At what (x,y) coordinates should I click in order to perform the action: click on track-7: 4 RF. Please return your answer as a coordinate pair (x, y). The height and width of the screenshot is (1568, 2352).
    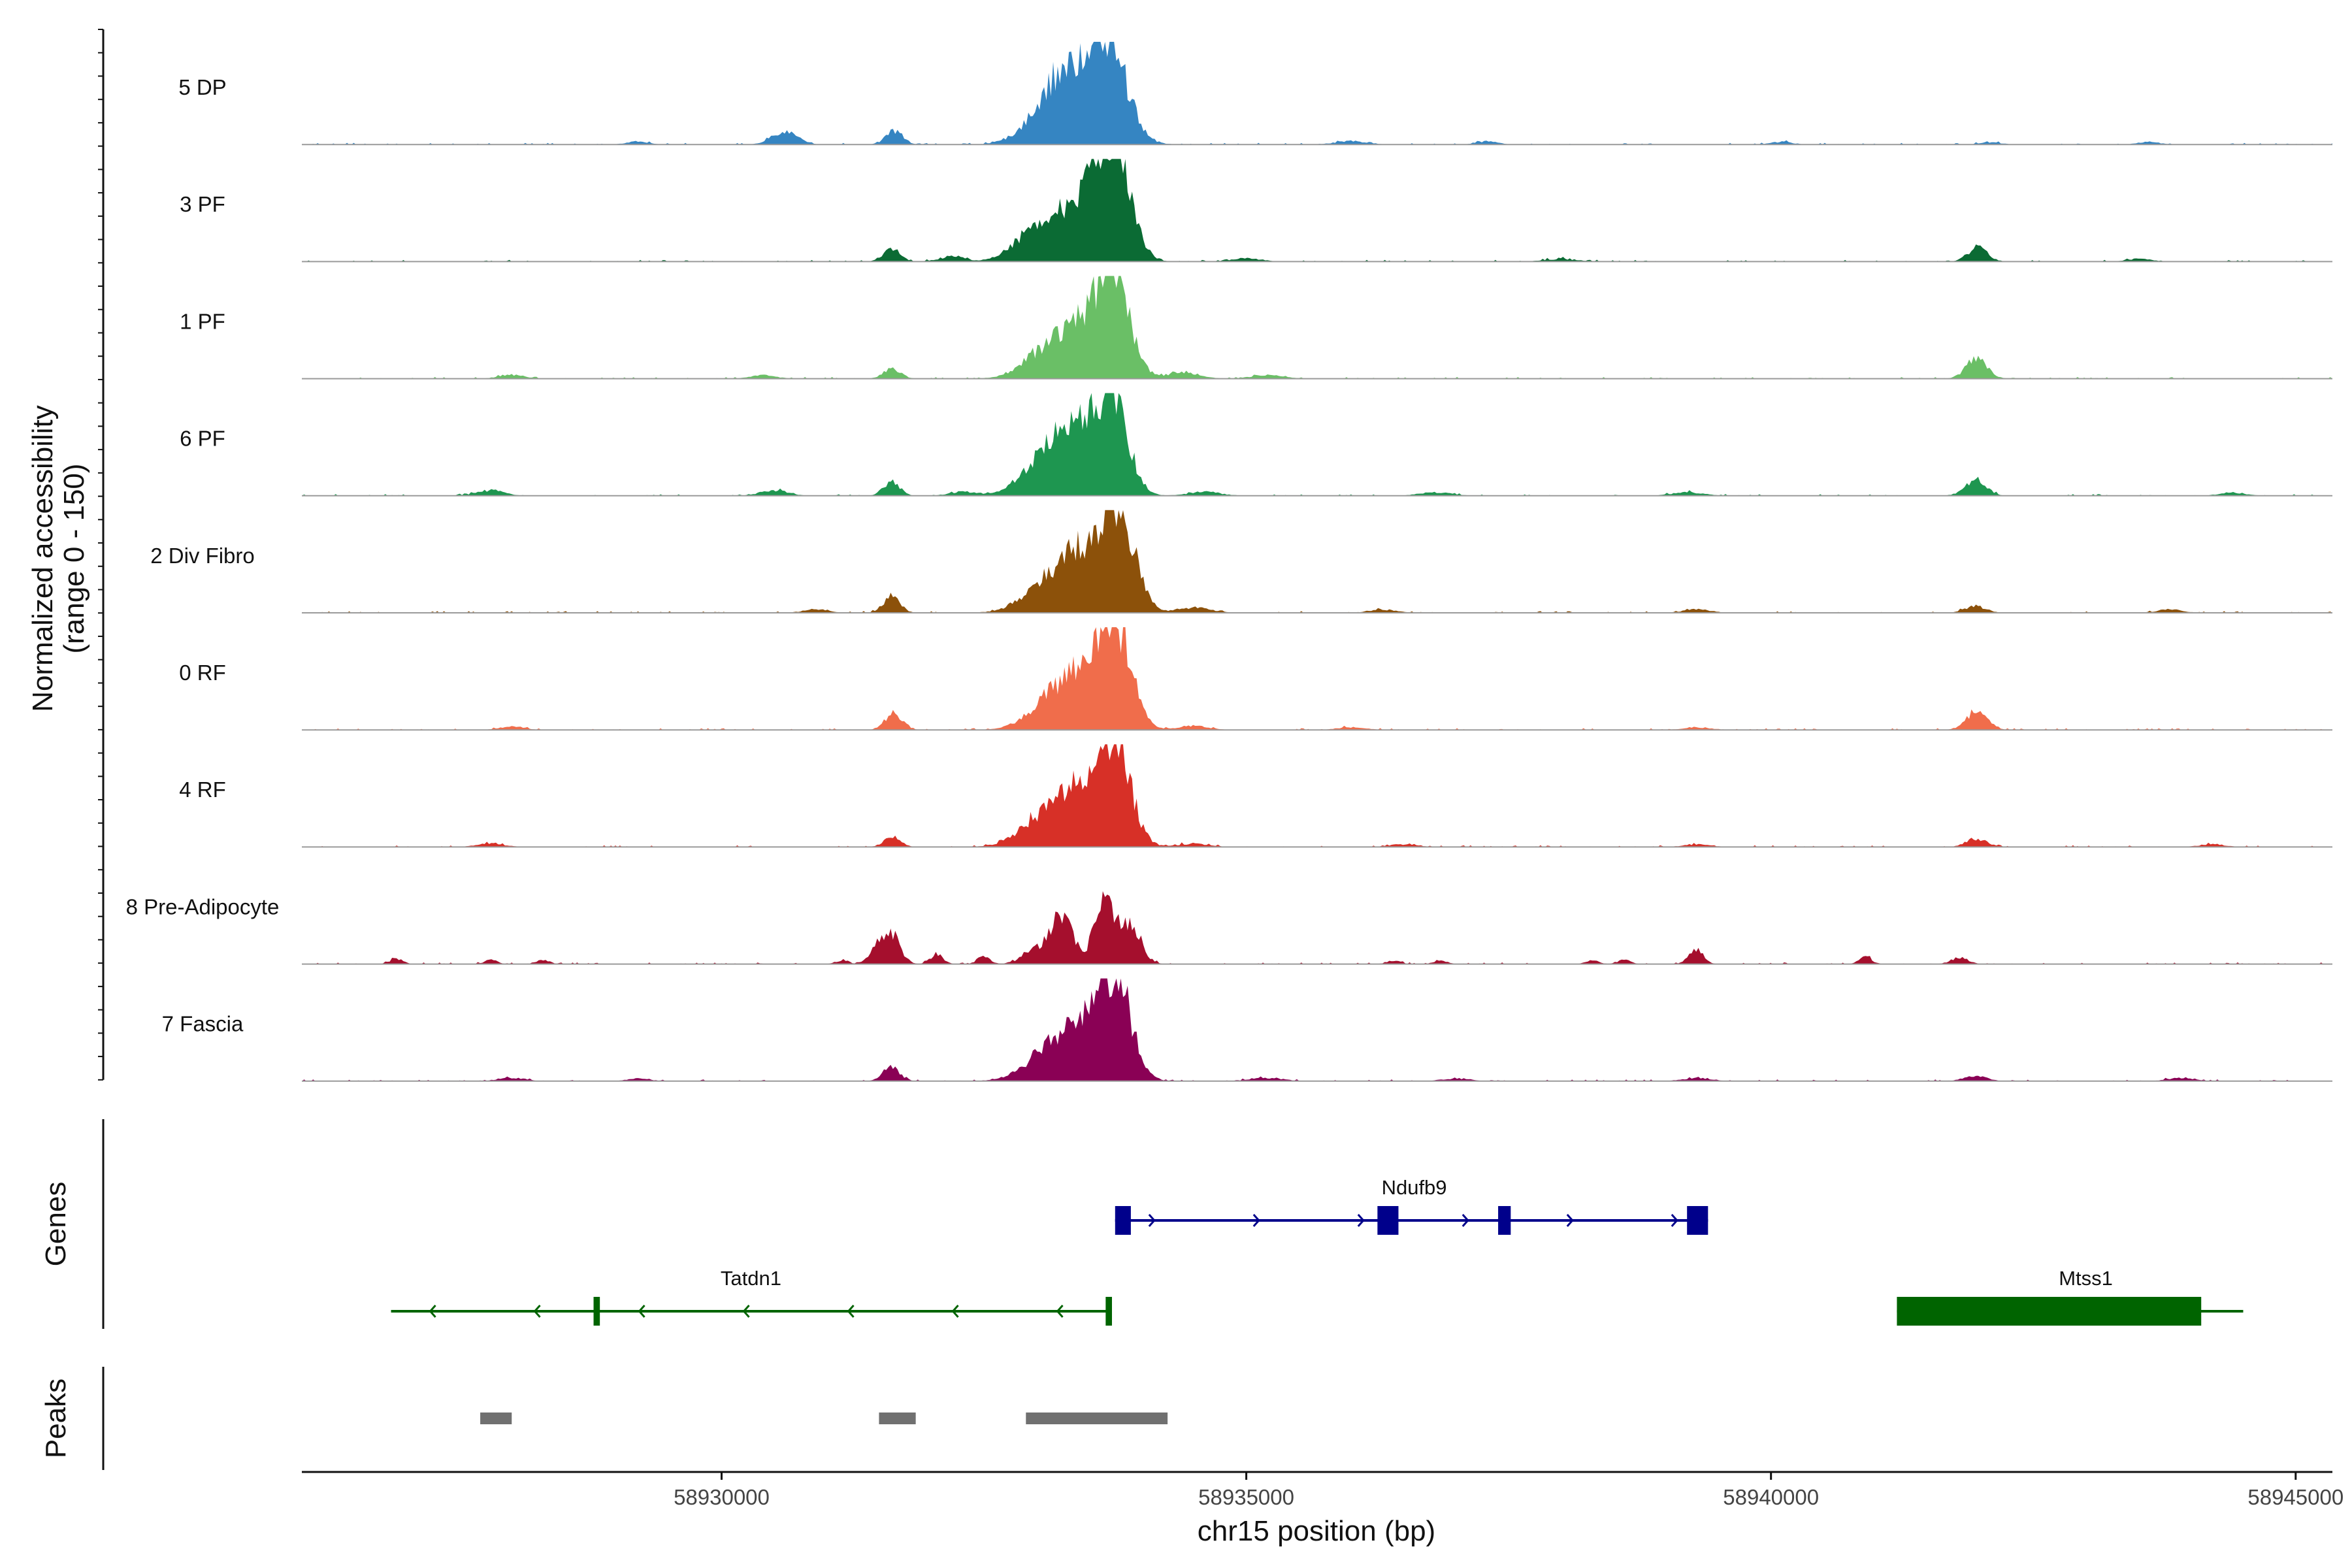
    Looking at the image, I should click on (1255, 796).